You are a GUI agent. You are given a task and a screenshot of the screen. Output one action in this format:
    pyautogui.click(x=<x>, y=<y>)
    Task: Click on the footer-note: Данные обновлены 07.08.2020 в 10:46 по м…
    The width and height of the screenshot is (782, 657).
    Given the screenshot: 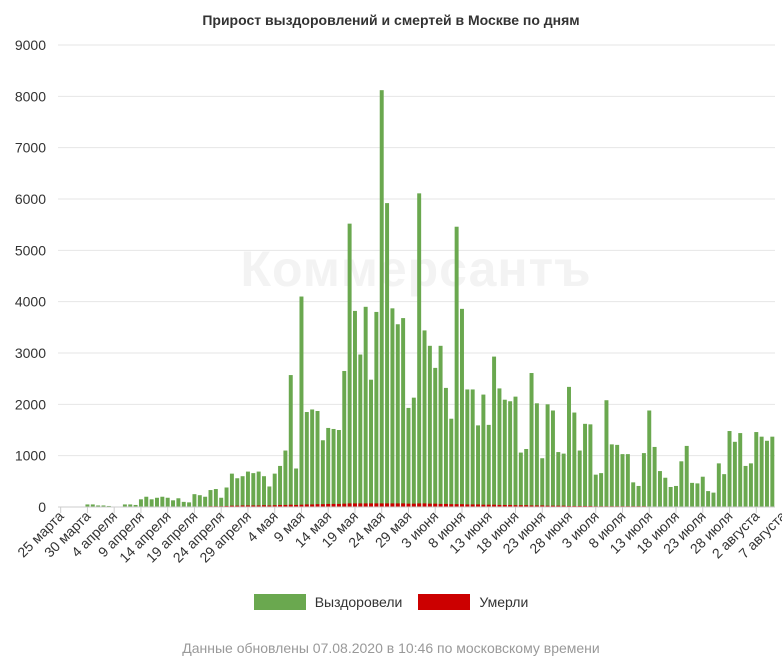 What is the action you would take?
    pyautogui.click(x=391, y=648)
    